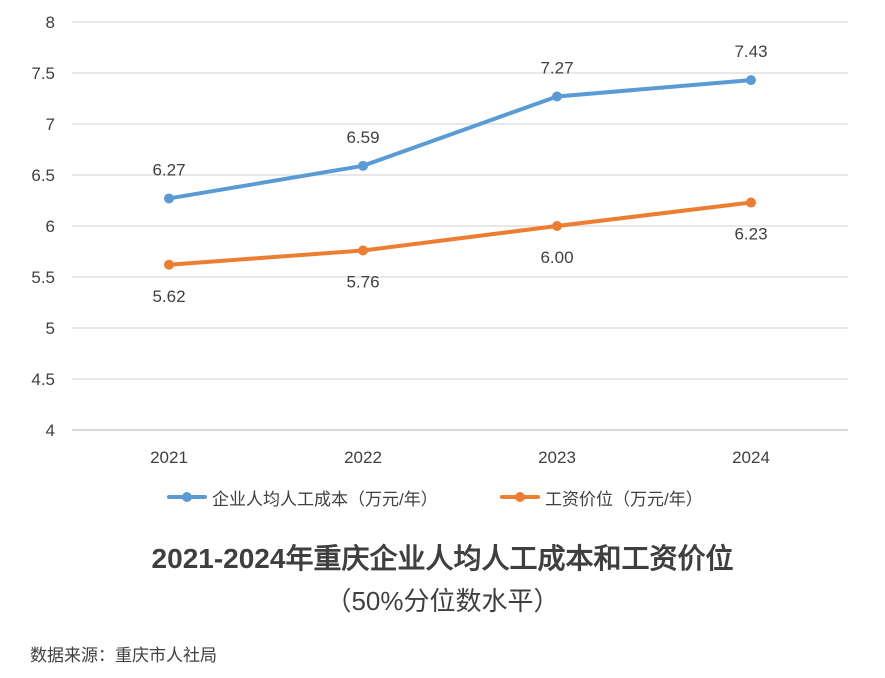 The width and height of the screenshot is (885, 678). Describe the element at coordinates (362, 137) in the screenshot. I see `data-label: 6.59` at that location.